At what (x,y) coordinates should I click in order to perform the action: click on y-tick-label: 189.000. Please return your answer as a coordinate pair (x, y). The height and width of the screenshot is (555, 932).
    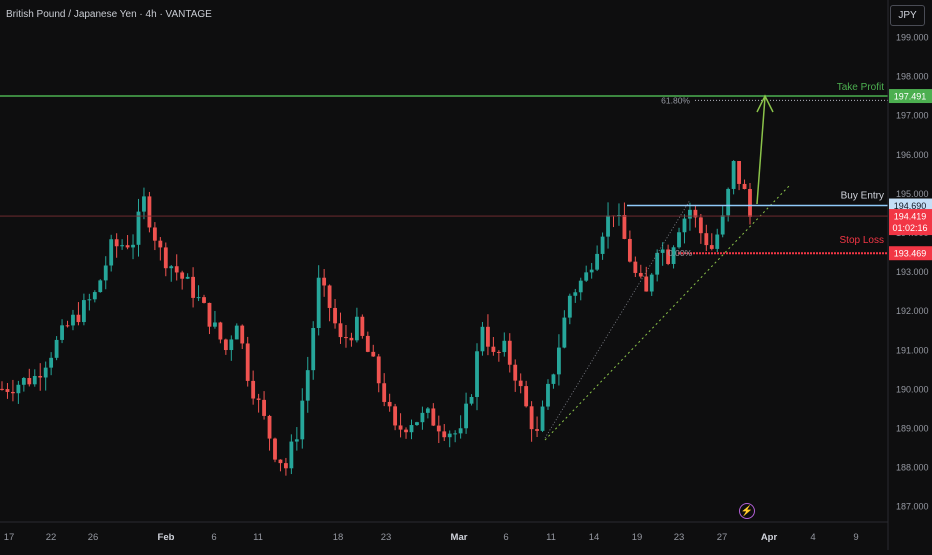
    Looking at the image, I should click on (912, 429).